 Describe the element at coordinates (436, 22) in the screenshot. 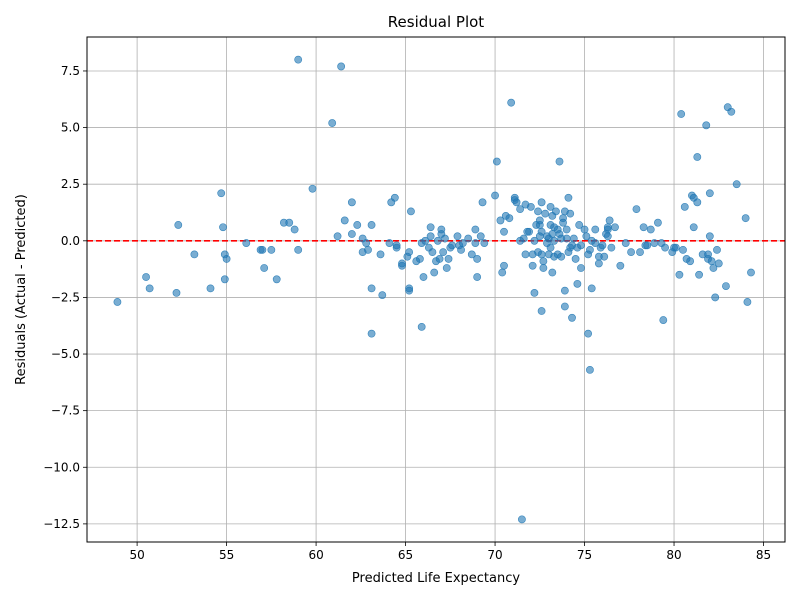

I see `chart-title: Residual Plot` at that location.